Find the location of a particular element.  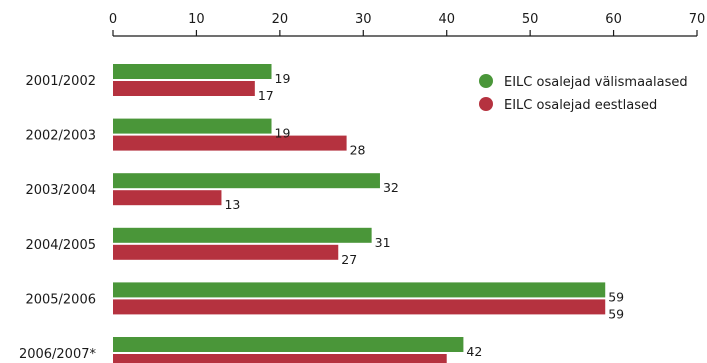

x-tick-label: 40 is located at coordinates (446, 19).